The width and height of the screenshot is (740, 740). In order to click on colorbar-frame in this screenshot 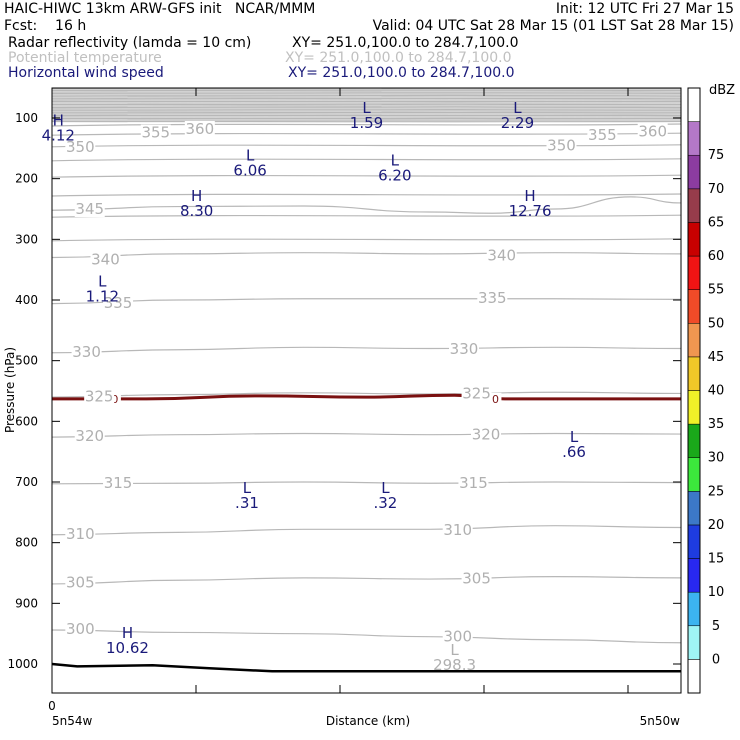, I will do `click(694, 390)`.